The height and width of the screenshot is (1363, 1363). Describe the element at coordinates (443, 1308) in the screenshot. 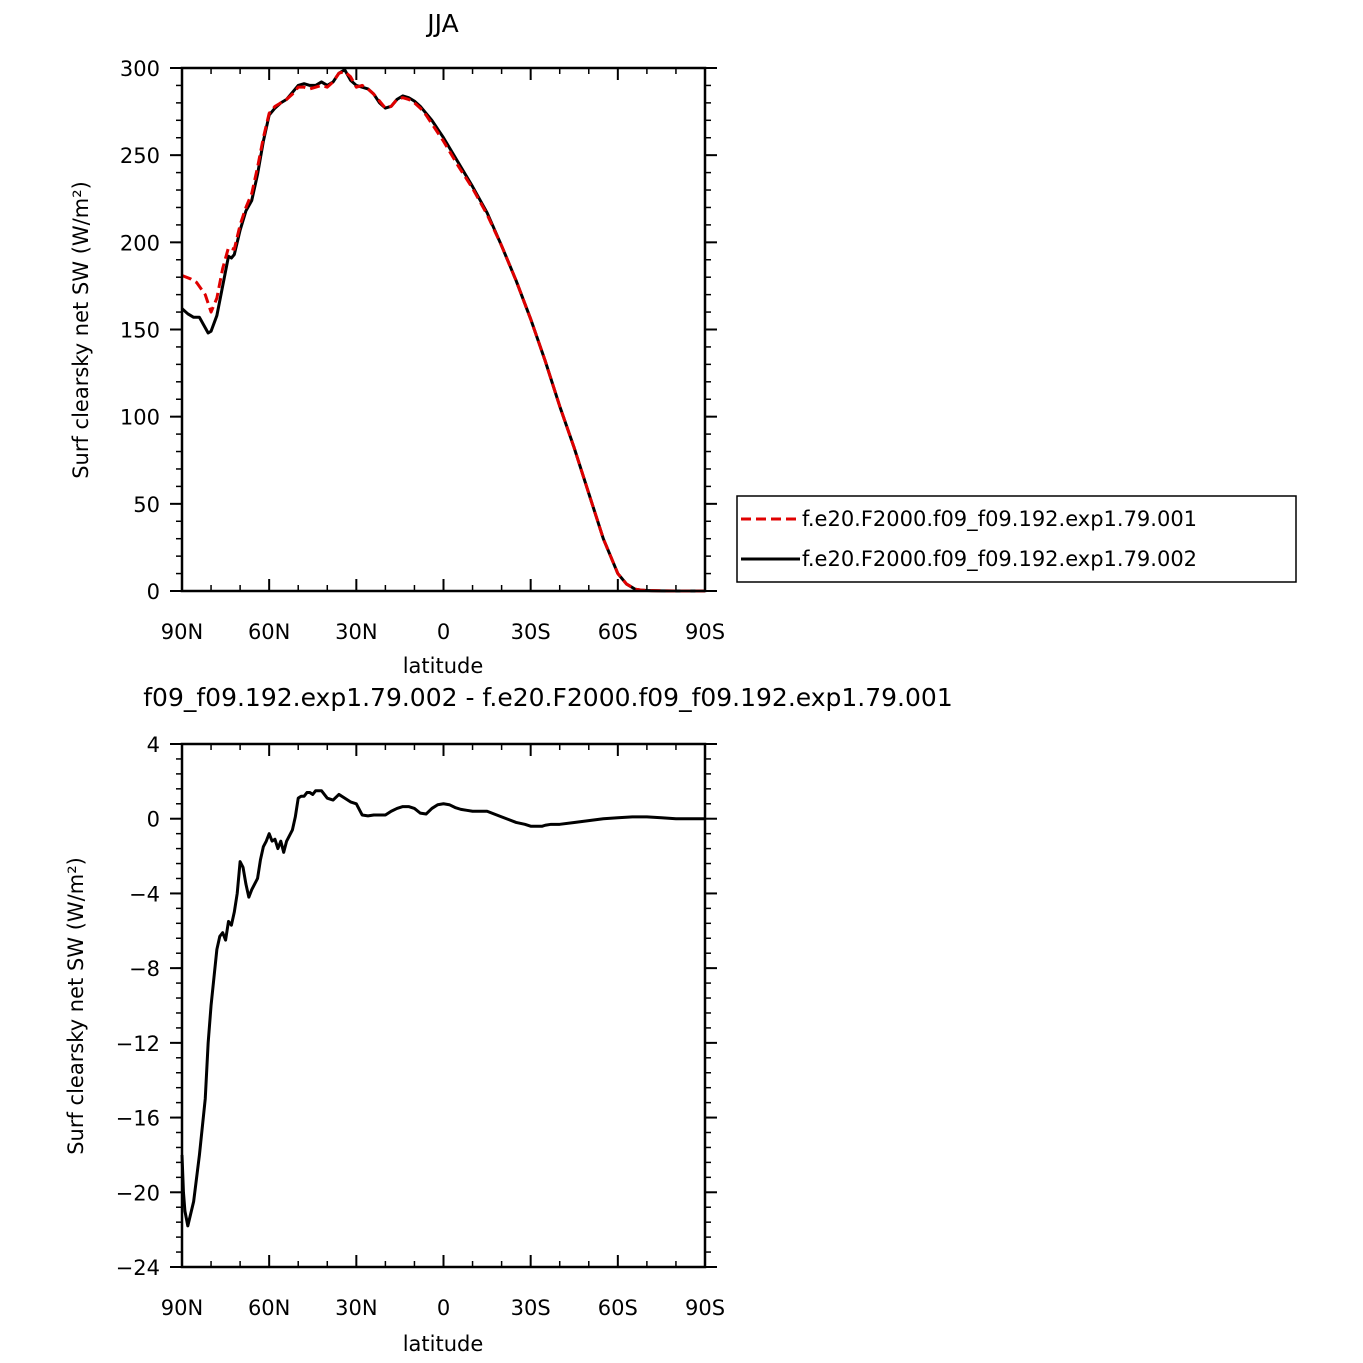

I see `bottom-xtick-label: 0` at that location.